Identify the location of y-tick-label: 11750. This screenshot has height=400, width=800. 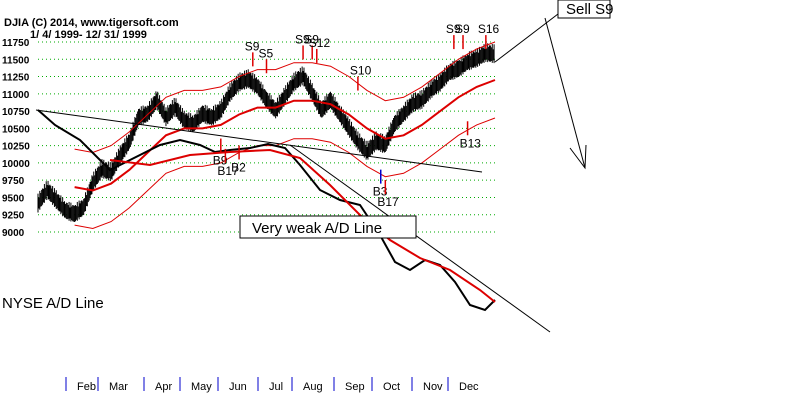
(16, 43).